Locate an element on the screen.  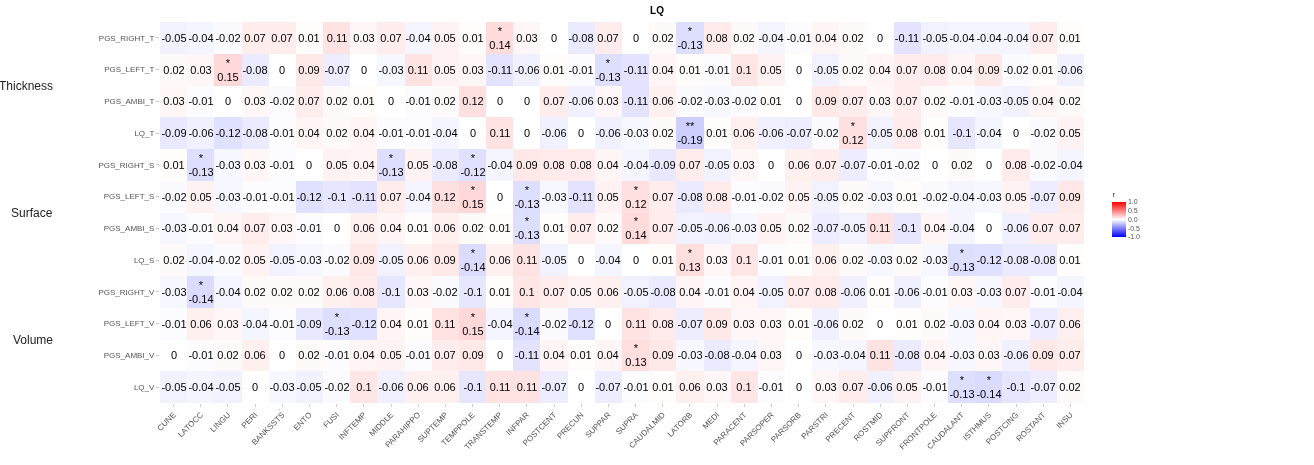
y-tick-label: PGS_RIGHT_S is located at coordinates (126, 165).